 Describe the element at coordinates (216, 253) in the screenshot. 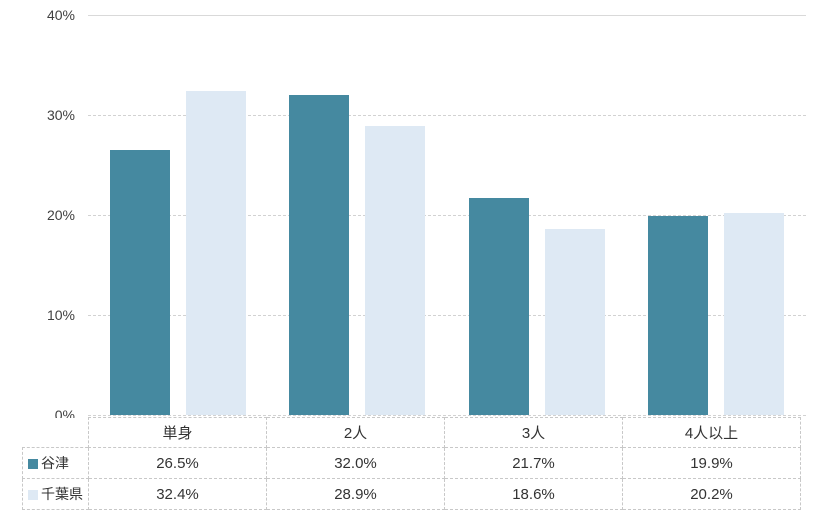

I see `bar-千葉県-単身` at that location.